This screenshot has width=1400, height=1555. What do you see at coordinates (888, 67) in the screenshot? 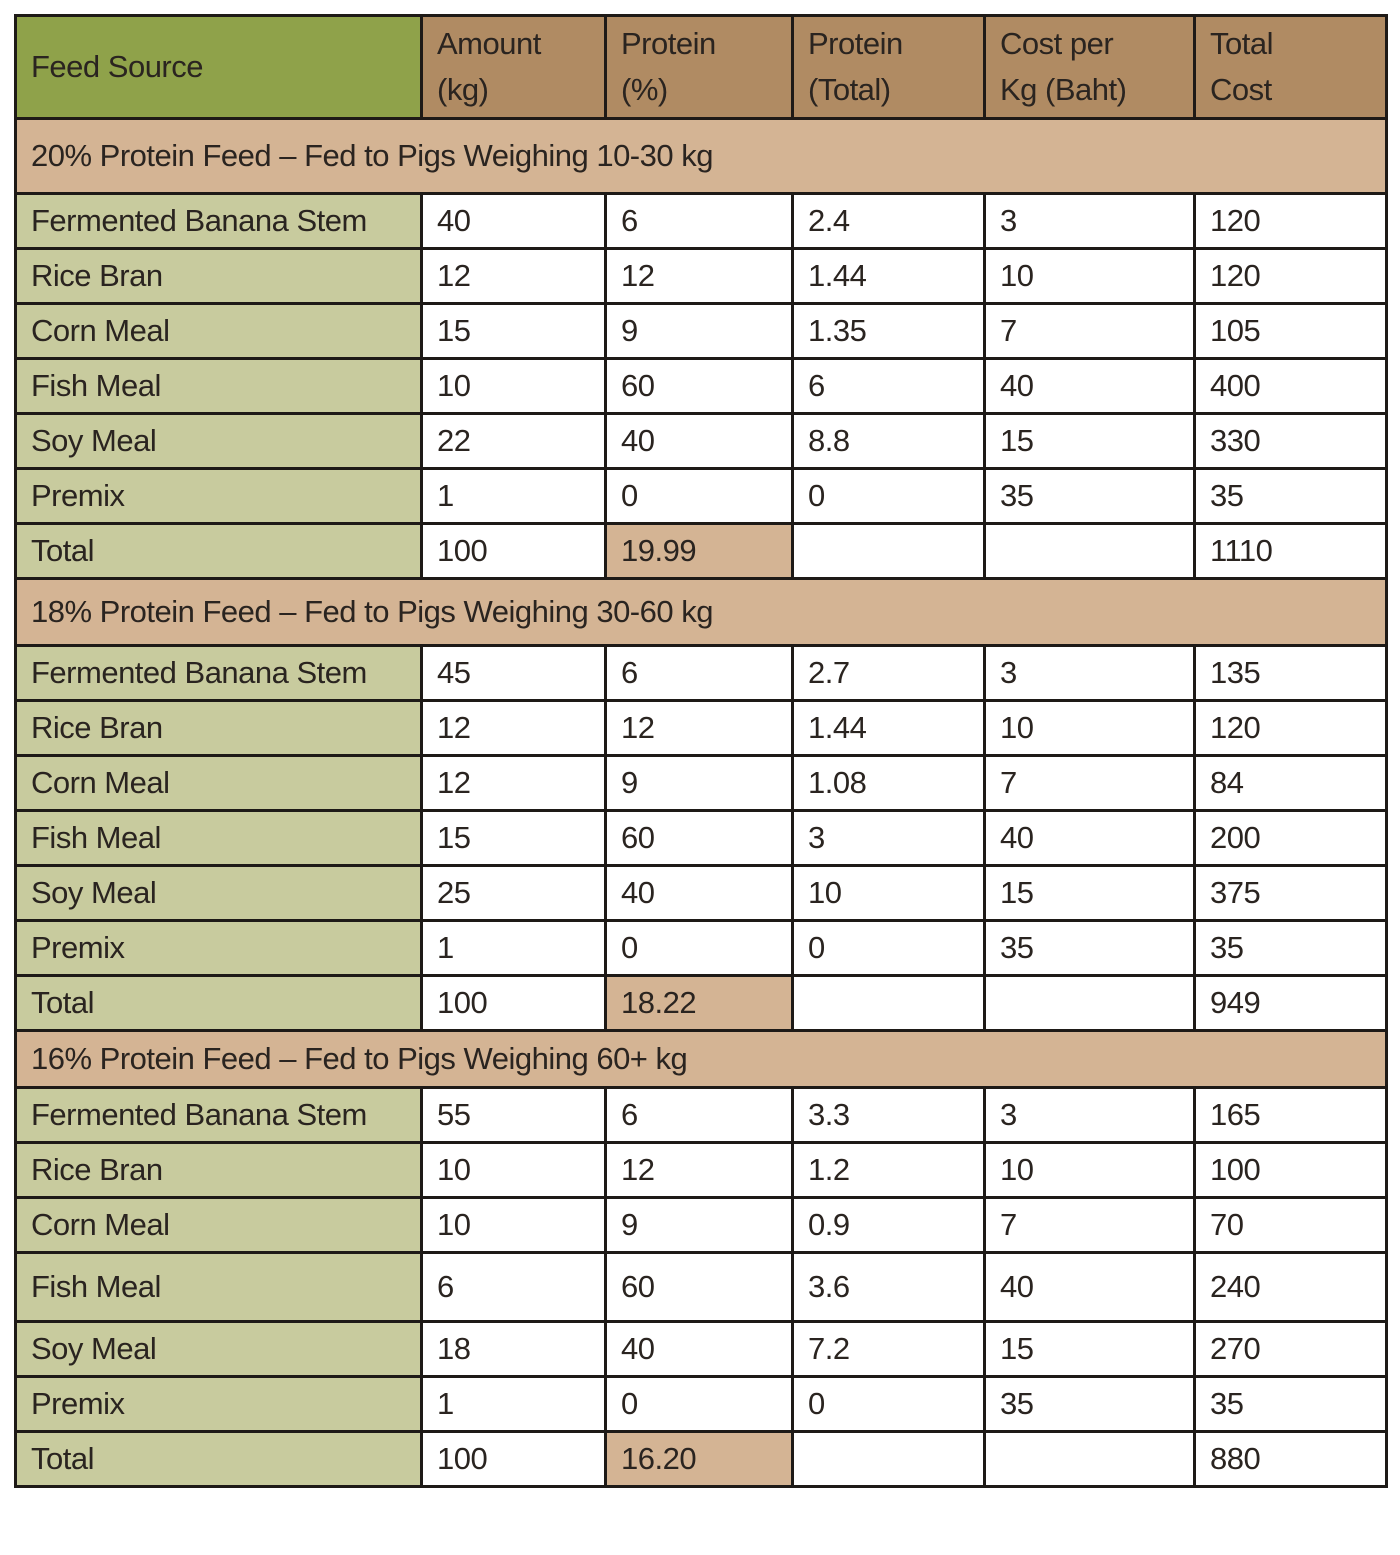
I see `header-protein-total: Protein (Total)` at bounding box center [888, 67].